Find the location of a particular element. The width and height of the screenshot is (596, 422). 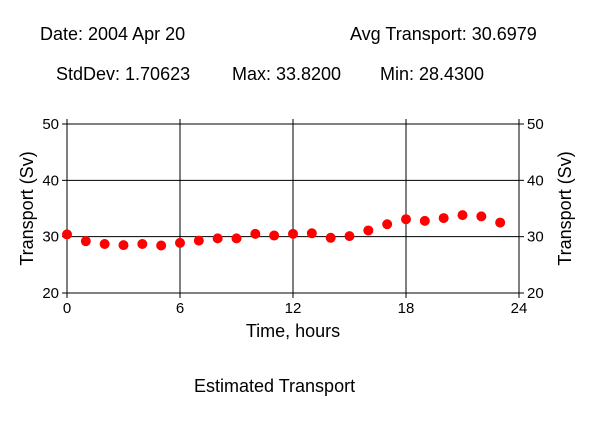

y-tick-label-right: 50 is located at coordinates (535, 124).